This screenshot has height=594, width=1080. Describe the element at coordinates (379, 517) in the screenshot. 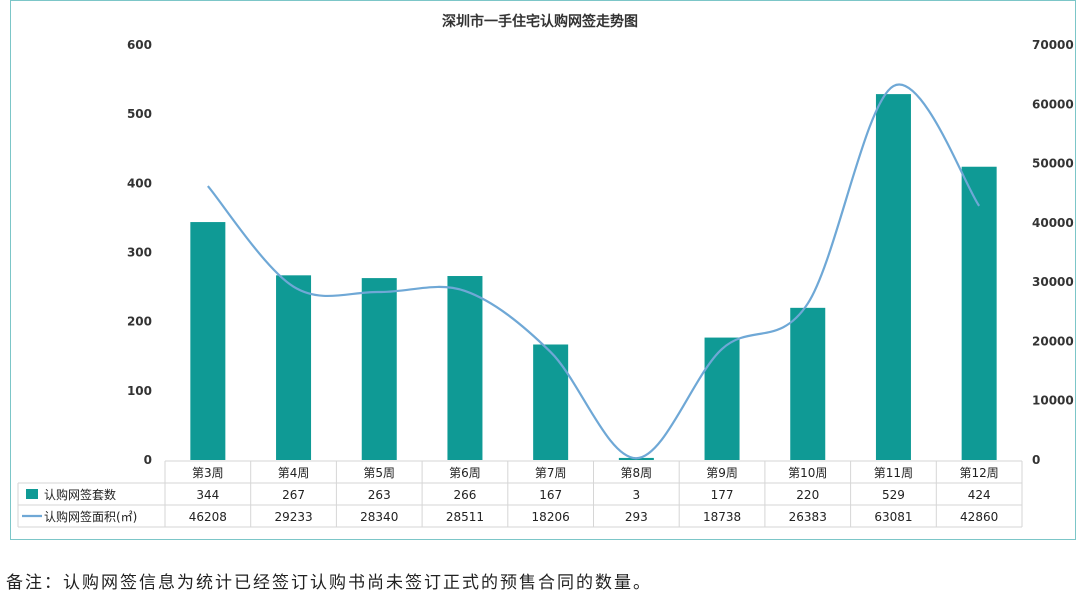

I see `line-value-label: 28340` at that location.